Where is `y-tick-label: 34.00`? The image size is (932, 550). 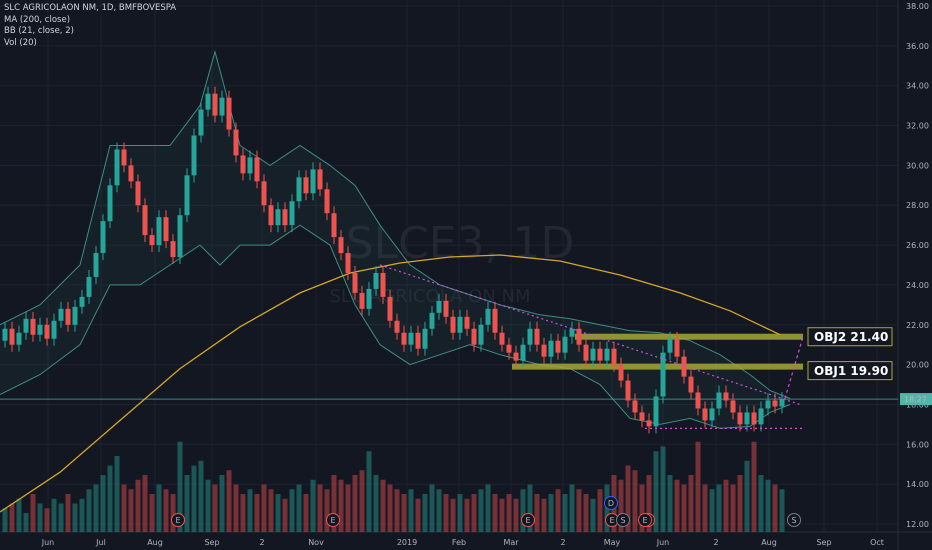 y-tick-label: 34.00 is located at coordinates (917, 86).